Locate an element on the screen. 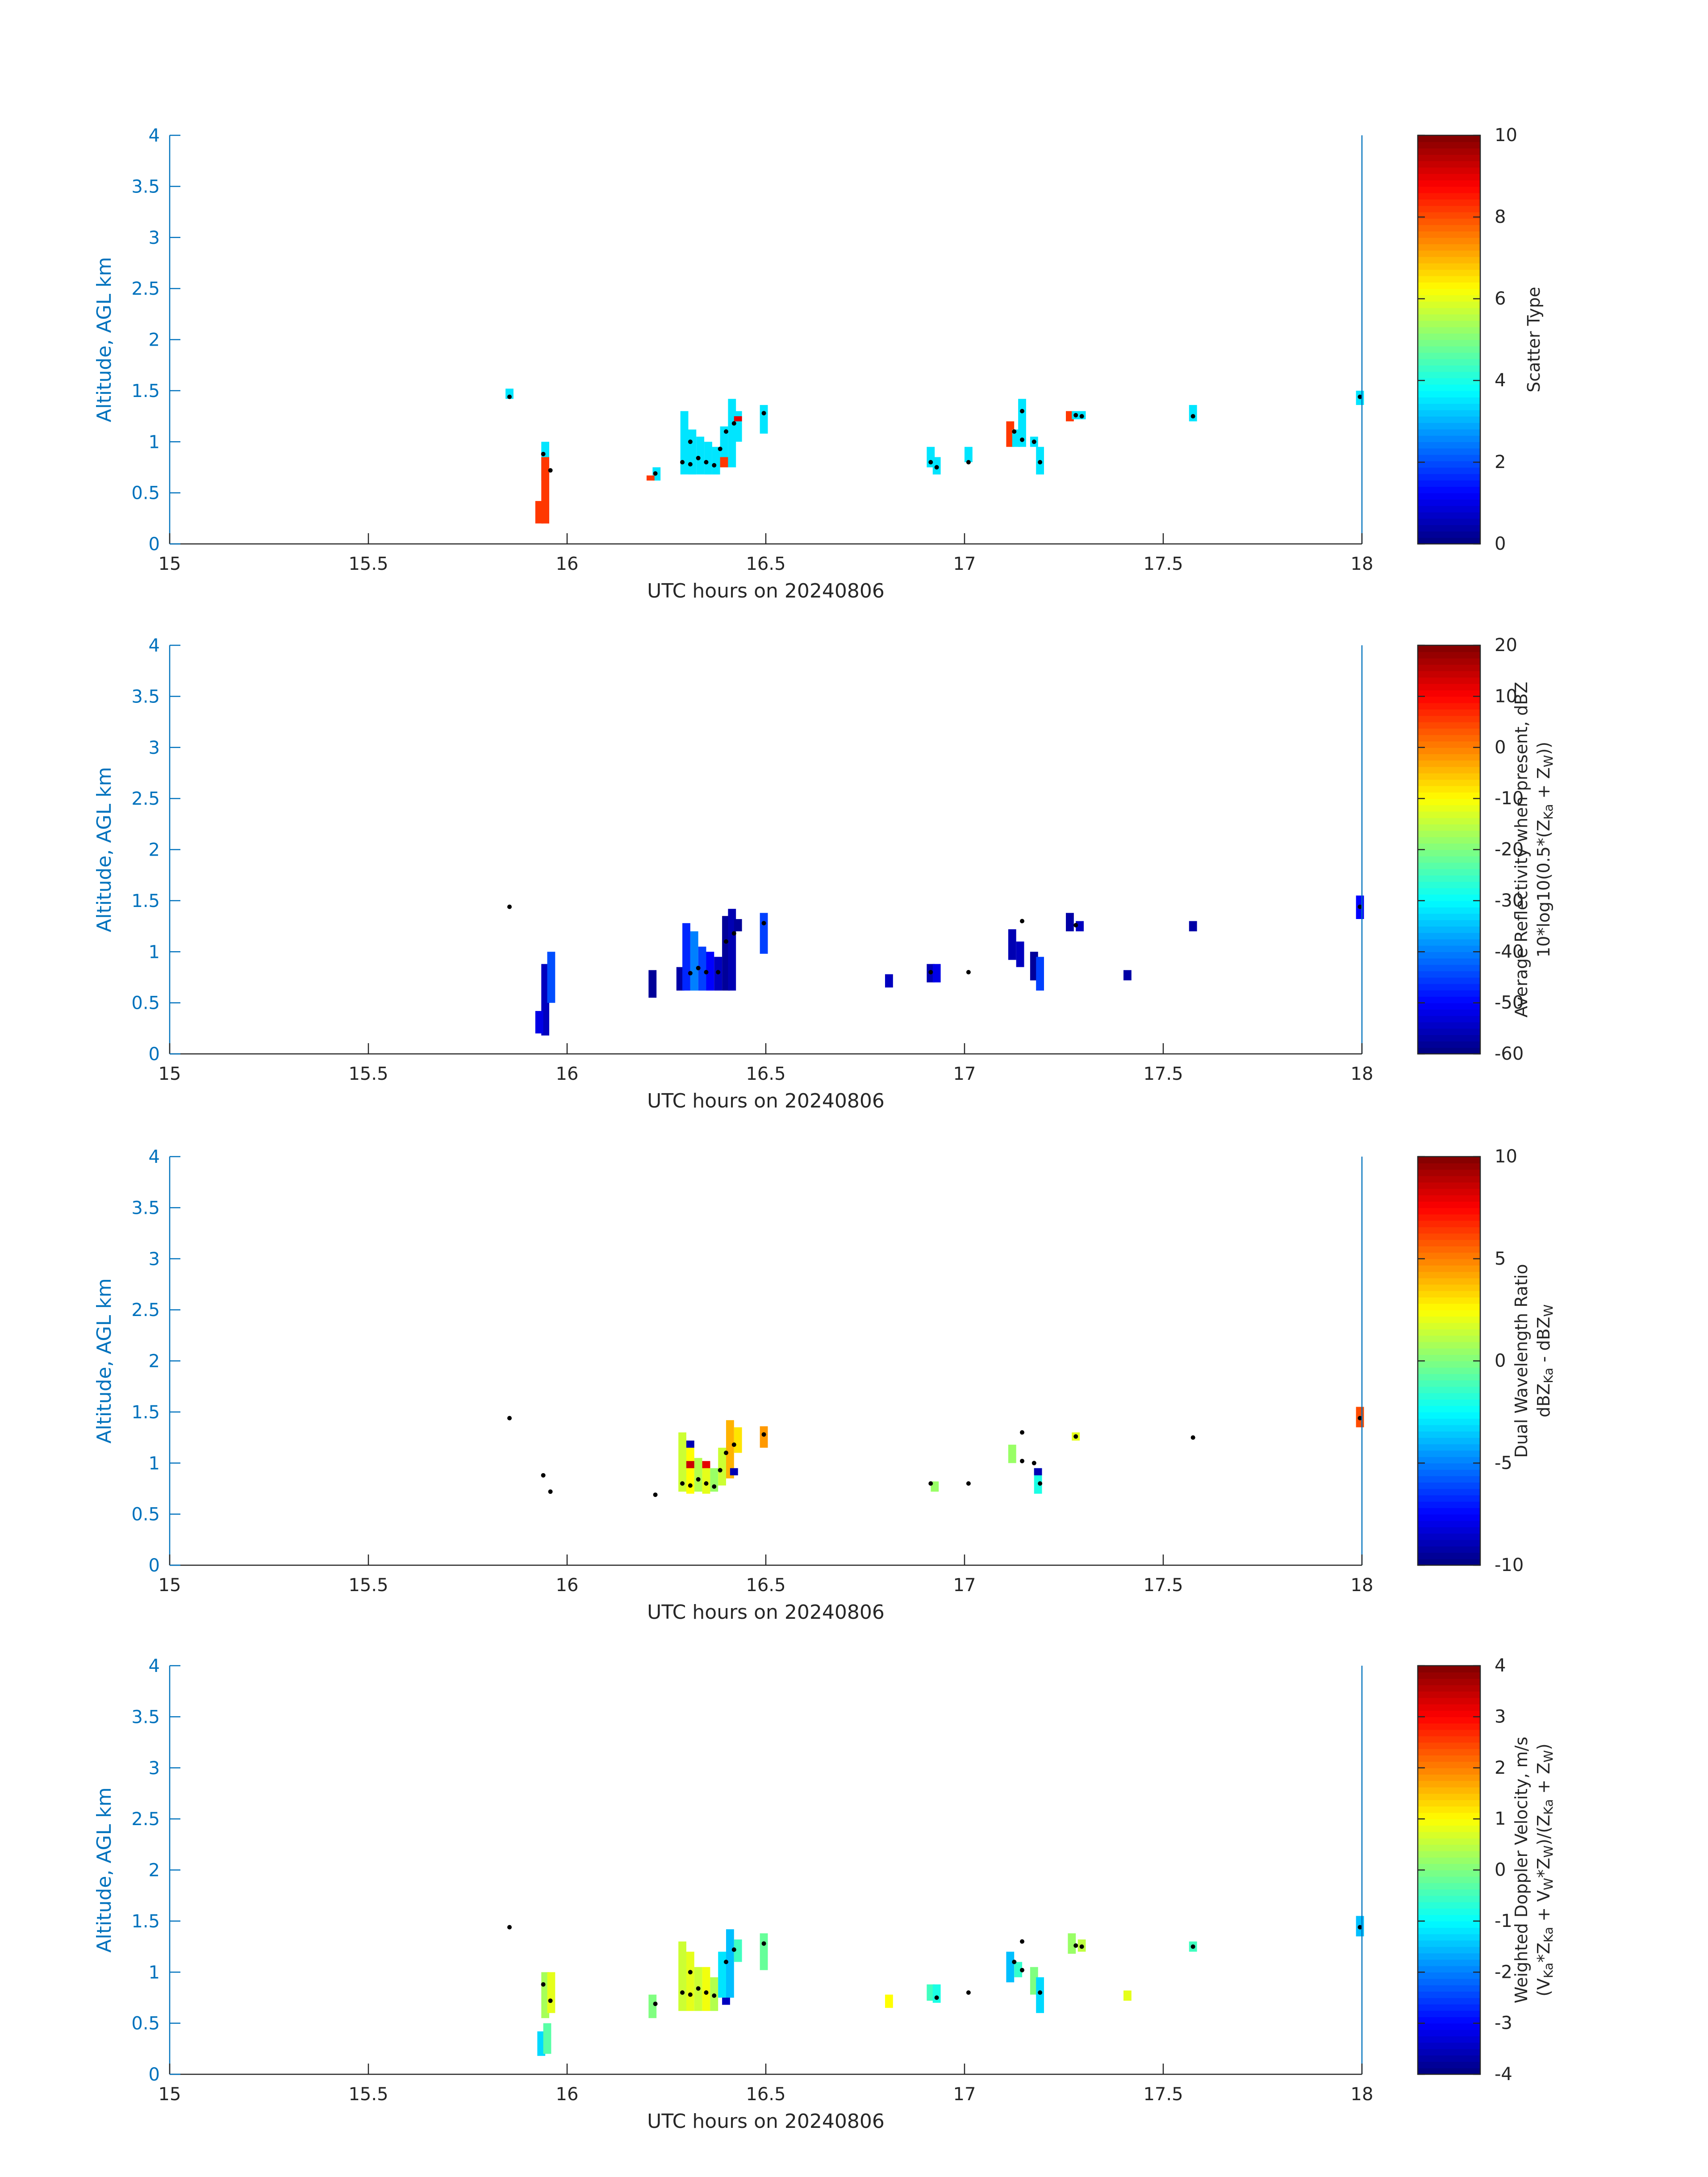  y-tick-label: 1.5 is located at coordinates (145, 1412).